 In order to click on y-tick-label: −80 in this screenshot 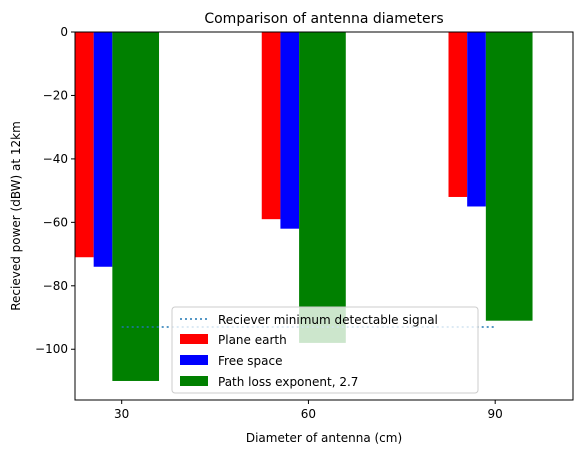, I will do `click(55, 286)`.